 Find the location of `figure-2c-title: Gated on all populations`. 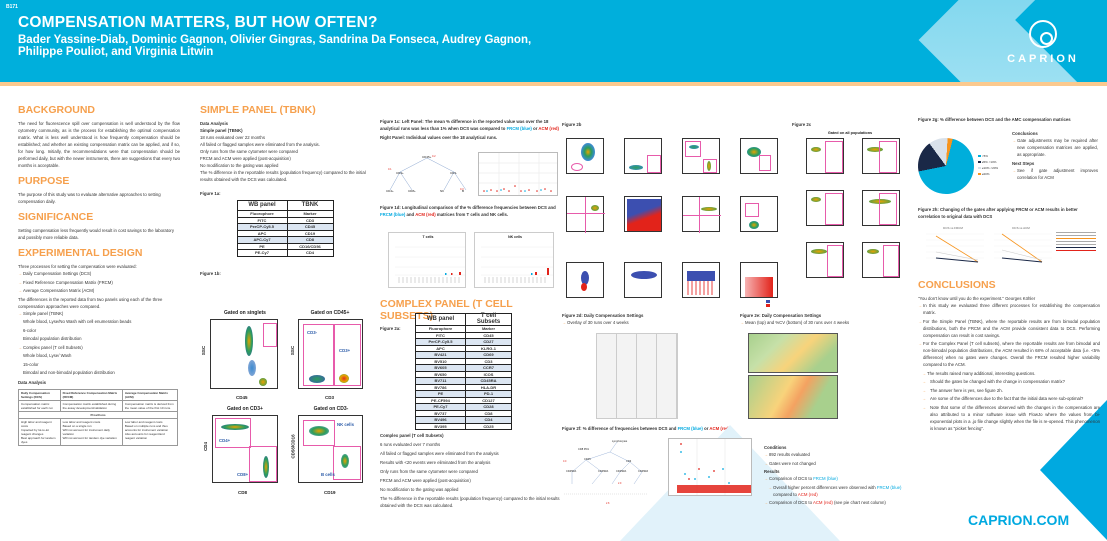

figure-2c-title: Gated on all populations is located at coordinates (850, 133).